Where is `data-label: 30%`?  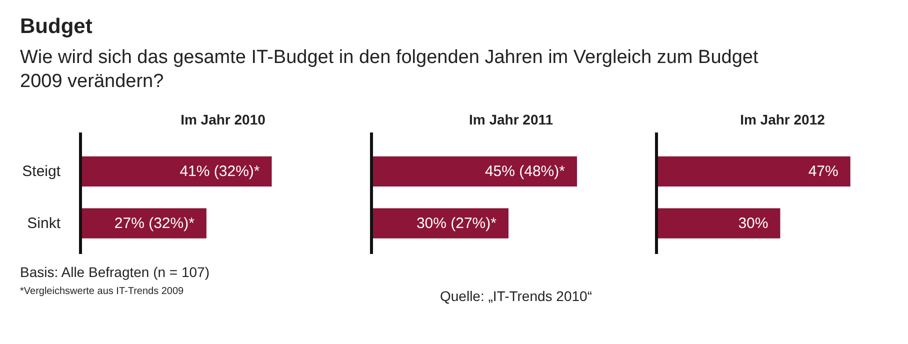
data-label: 30% is located at coordinates (753, 223).